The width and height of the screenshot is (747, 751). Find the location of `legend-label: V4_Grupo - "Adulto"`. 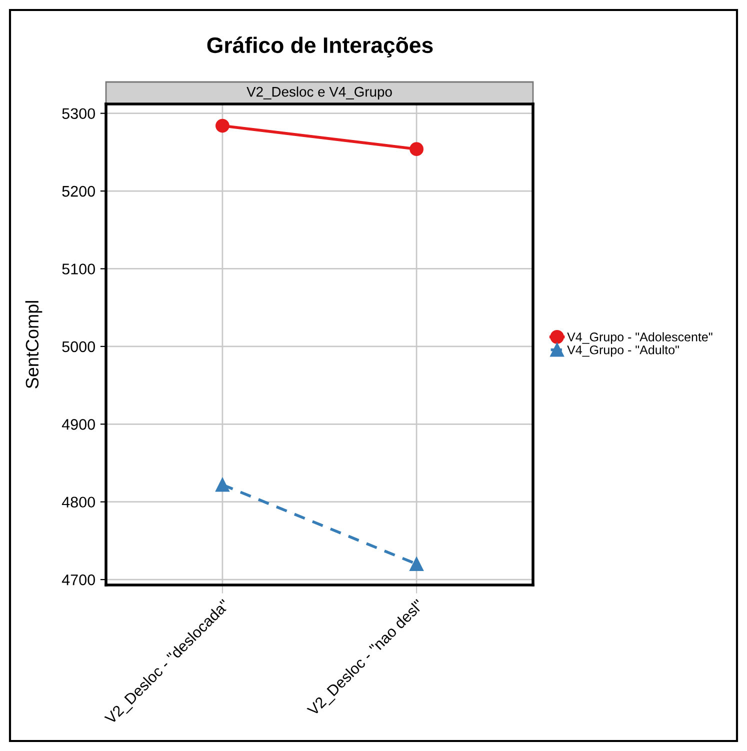

legend-label: V4_Grupo - "Adulto" is located at coordinates (623, 351).